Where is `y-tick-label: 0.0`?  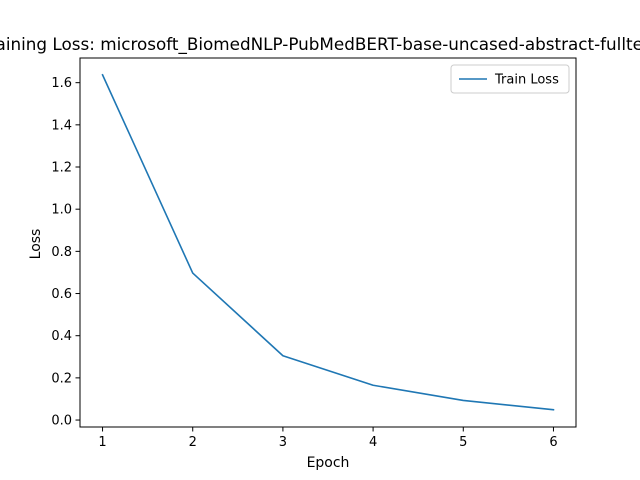 y-tick-label: 0.0 is located at coordinates (61, 421).